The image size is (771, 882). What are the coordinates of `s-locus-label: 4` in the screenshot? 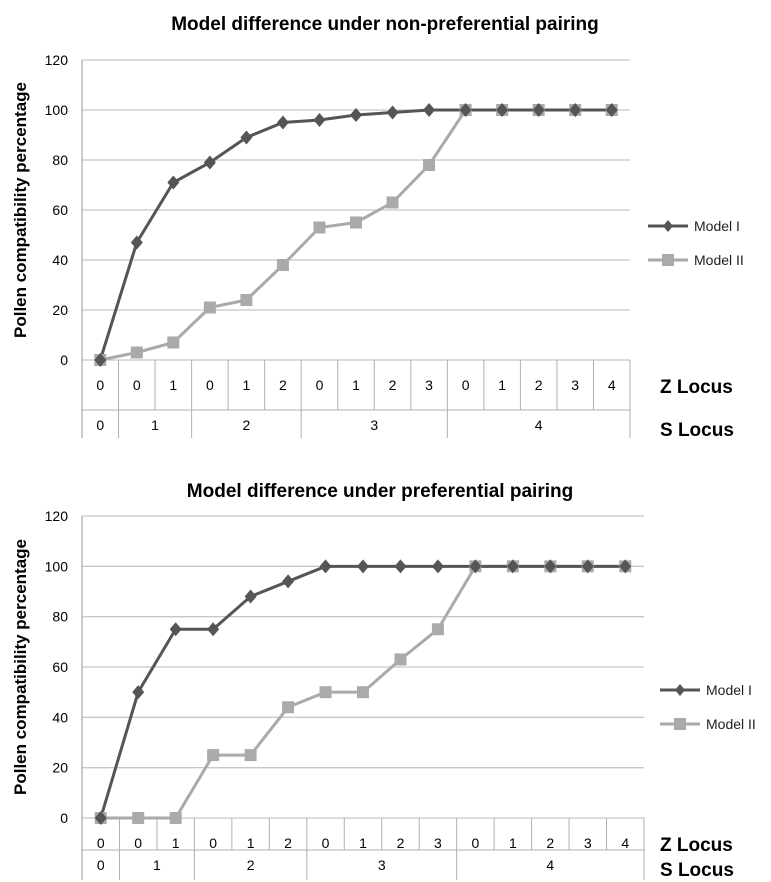 It's located at (550, 865).